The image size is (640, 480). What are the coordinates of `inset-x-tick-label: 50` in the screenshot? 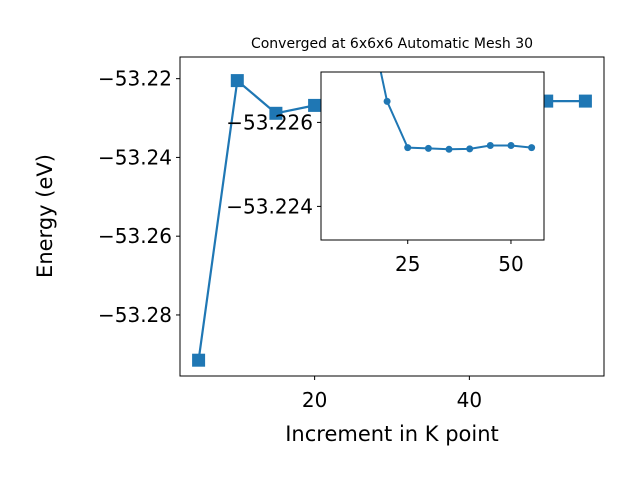 It's located at (510, 264).